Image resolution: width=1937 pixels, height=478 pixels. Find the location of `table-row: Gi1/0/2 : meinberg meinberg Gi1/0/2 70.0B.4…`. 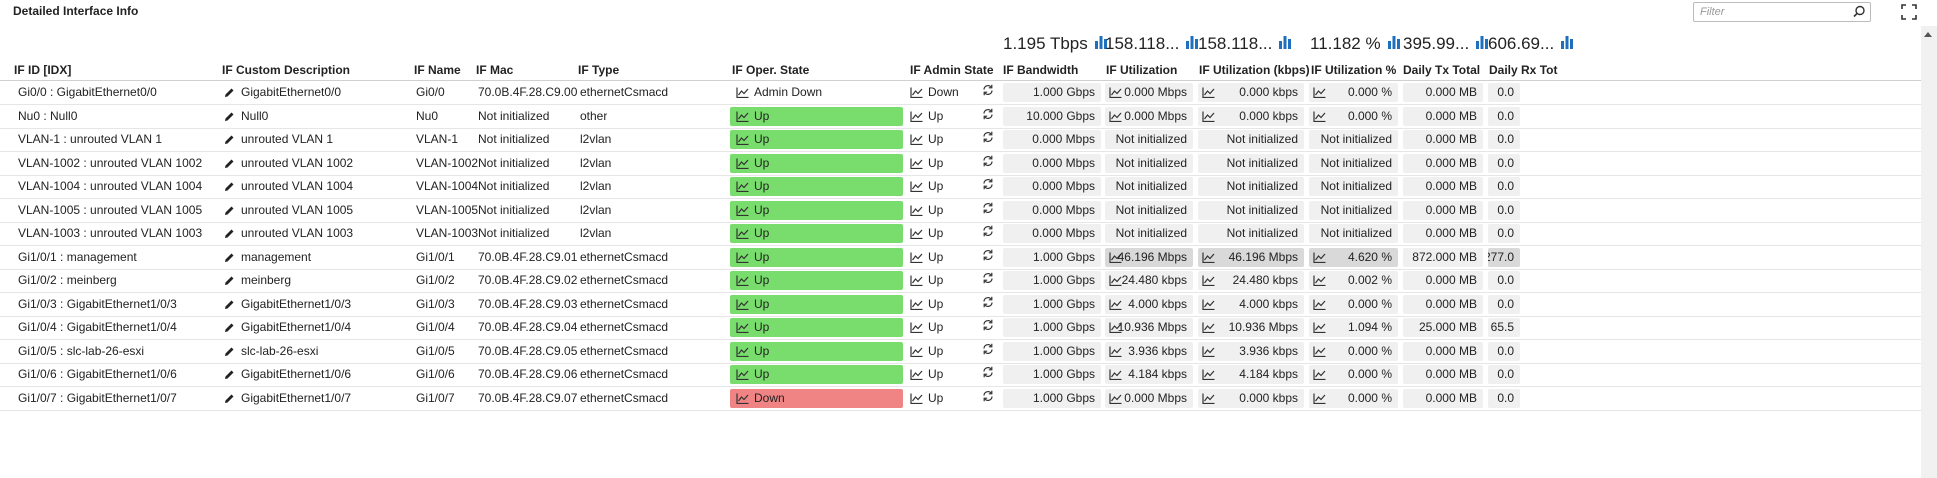

table-row: Gi1/0/2 : meinberg meinberg Gi1/0/2 70.0B.4… is located at coordinates (960, 281).